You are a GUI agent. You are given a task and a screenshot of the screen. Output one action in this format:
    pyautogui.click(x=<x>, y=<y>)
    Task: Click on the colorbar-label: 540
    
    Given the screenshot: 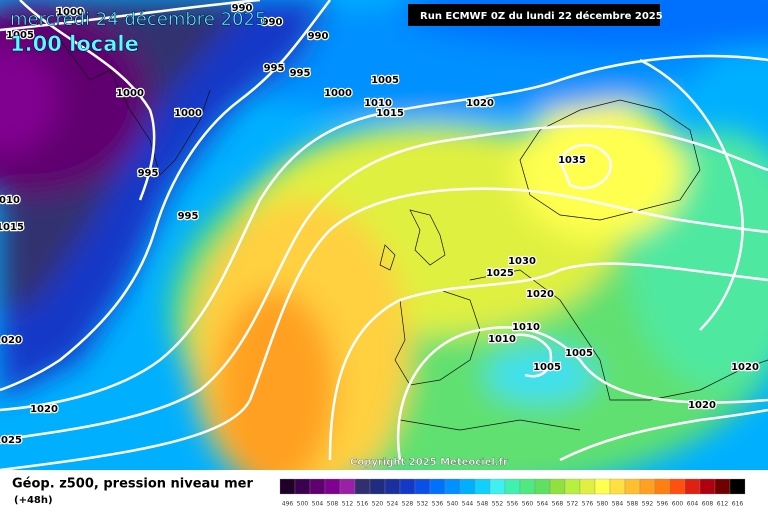 What is the action you would take?
    pyautogui.click(x=453, y=504)
    